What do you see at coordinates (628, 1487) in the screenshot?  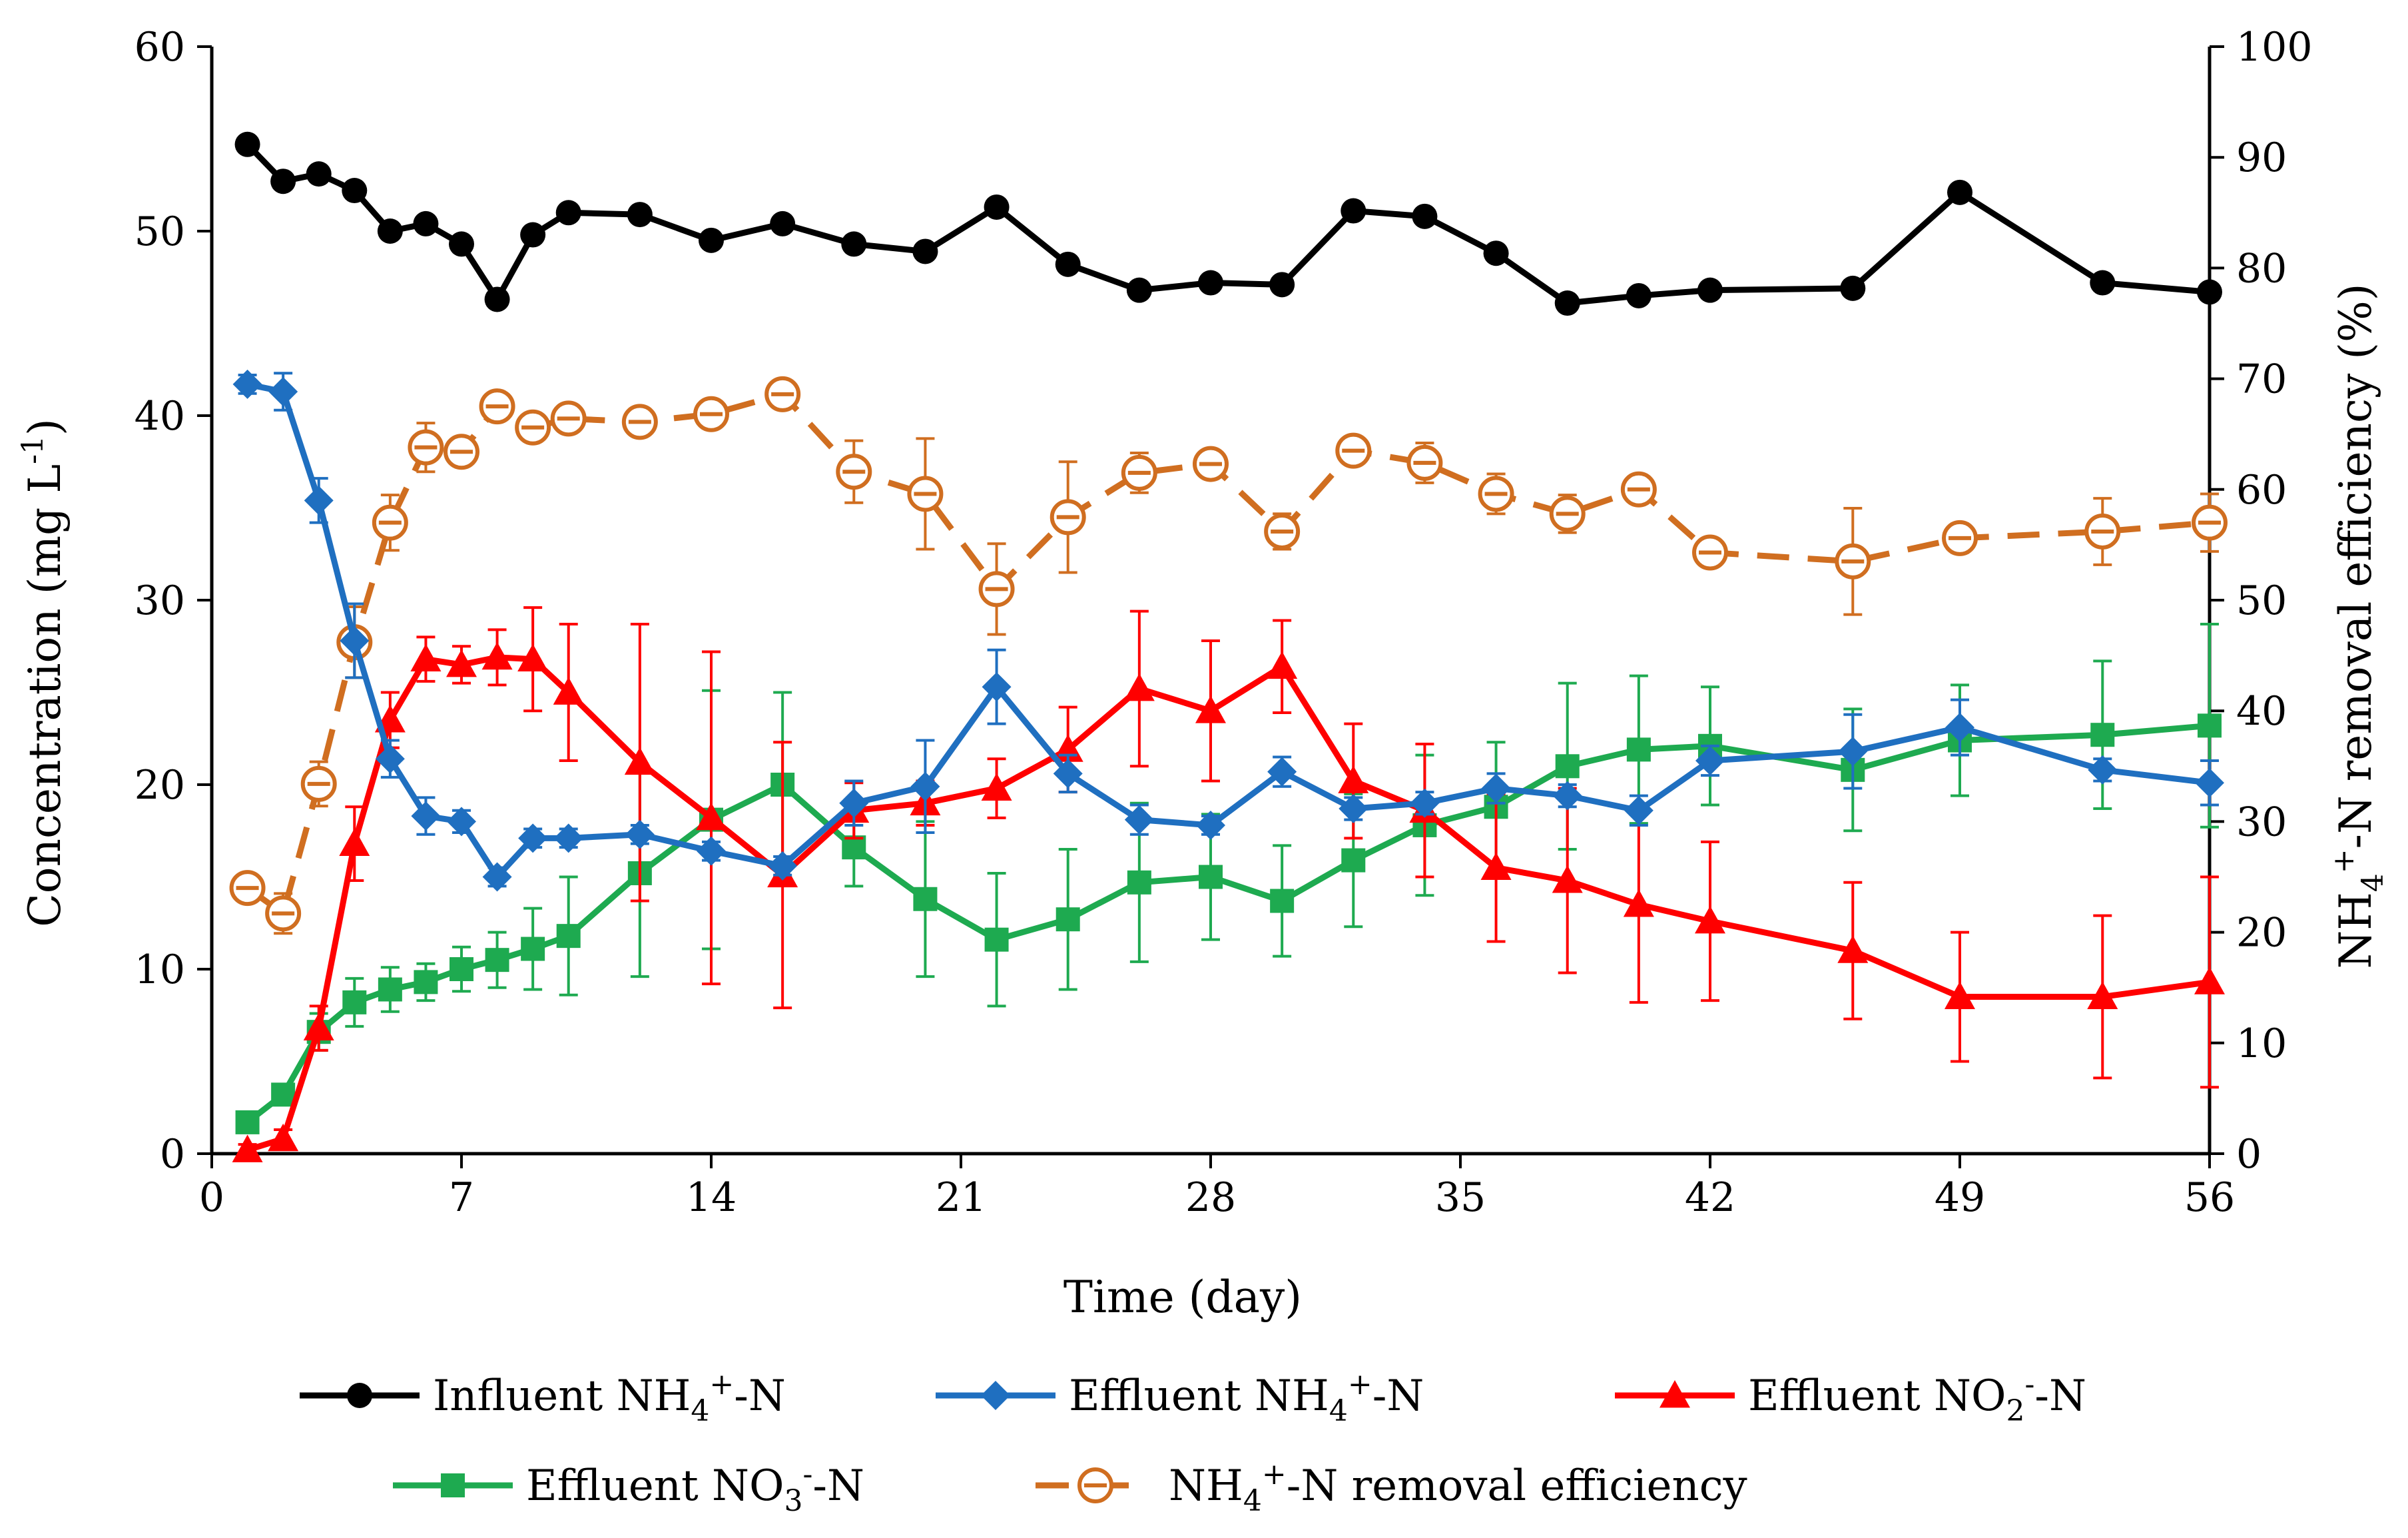 I see `legend-item: Effluent NO3--N` at bounding box center [628, 1487].